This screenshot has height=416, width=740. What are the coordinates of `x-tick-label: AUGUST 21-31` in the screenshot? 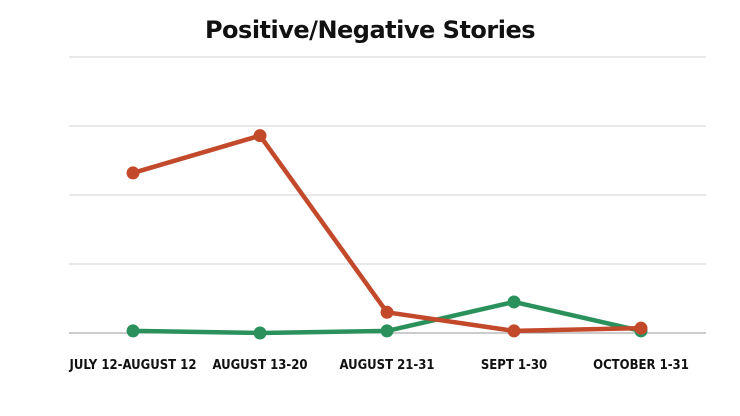 It's located at (386, 365).